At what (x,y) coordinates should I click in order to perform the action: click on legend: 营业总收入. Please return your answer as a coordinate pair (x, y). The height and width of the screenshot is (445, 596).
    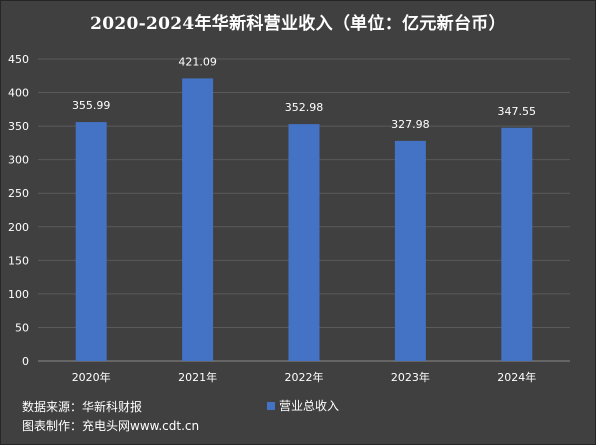
    Looking at the image, I should click on (303, 405).